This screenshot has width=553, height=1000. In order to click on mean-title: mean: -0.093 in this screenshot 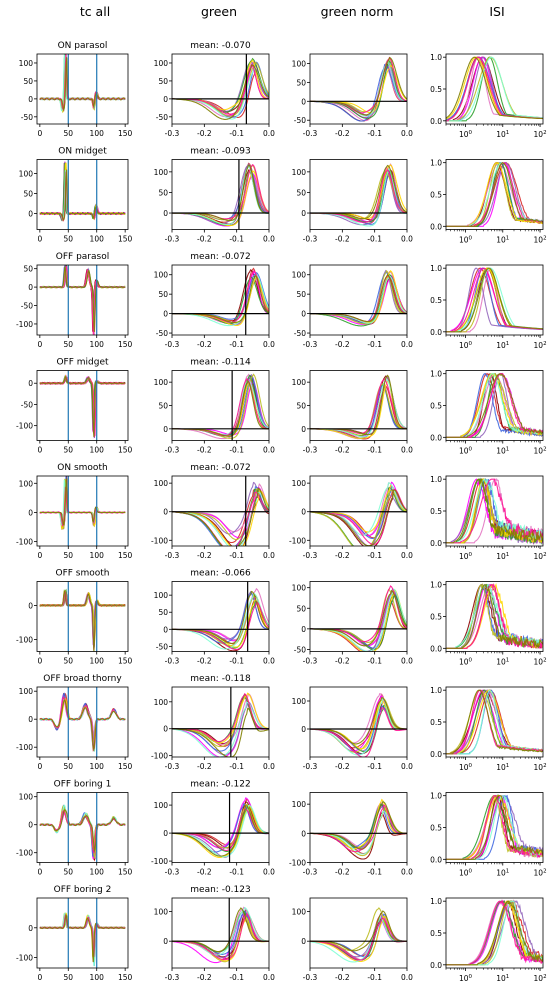, I will do `click(220, 152)`.